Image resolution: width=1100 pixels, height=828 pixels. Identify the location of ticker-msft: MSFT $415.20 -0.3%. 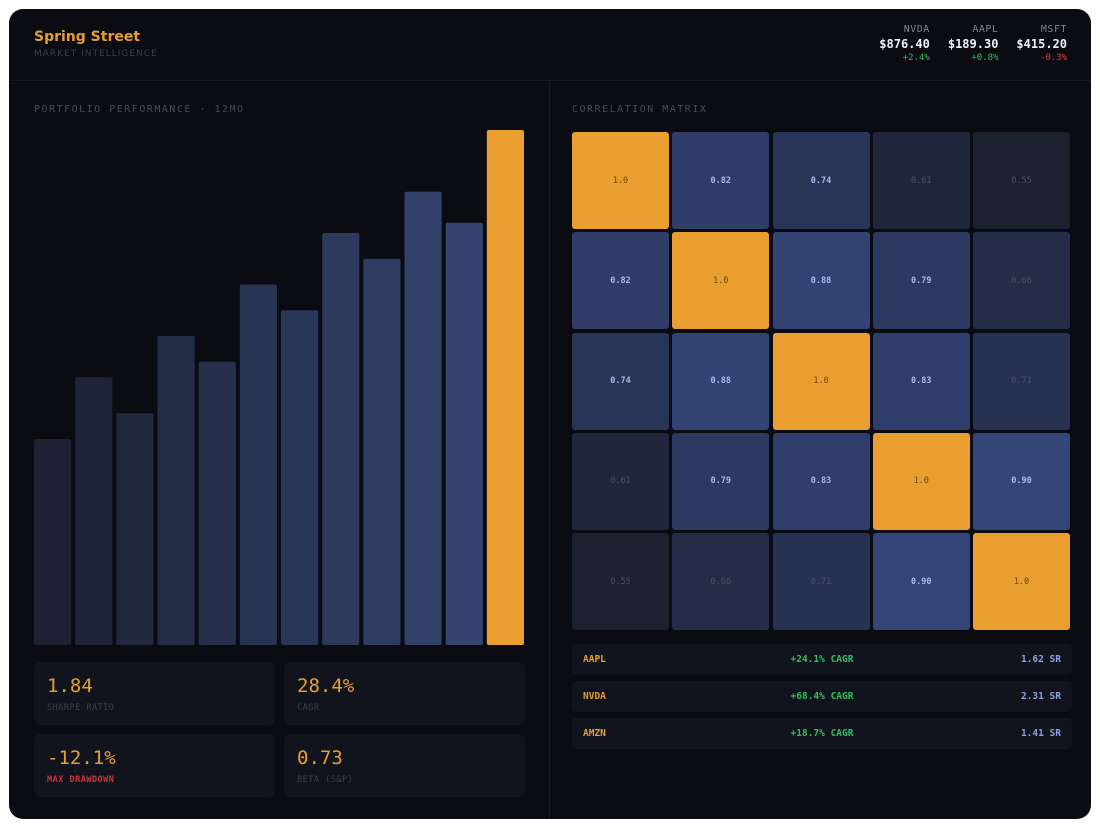
(1041, 43).